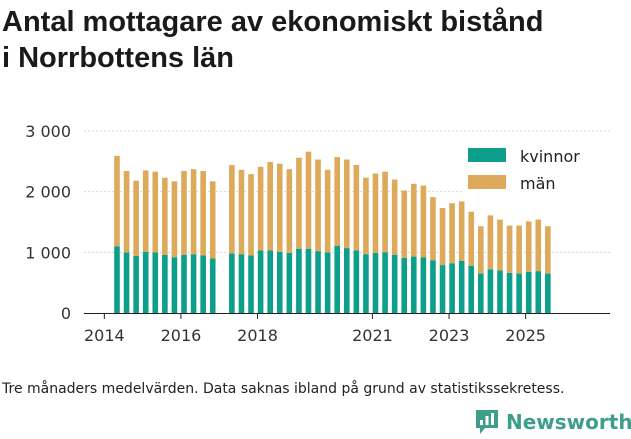 The image size is (631, 439). What do you see at coordinates (66, 313) in the screenshot?
I see `y-tick-label: 0` at bounding box center [66, 313].